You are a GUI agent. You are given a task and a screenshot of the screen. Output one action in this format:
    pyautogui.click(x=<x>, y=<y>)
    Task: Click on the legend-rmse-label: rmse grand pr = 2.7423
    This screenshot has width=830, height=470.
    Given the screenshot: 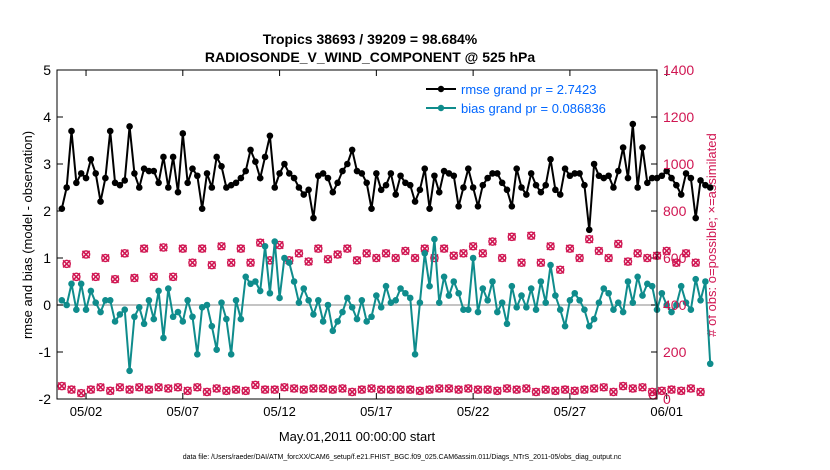 What is the action you would take?
    pyautogui.click(x=529, y=89)
    